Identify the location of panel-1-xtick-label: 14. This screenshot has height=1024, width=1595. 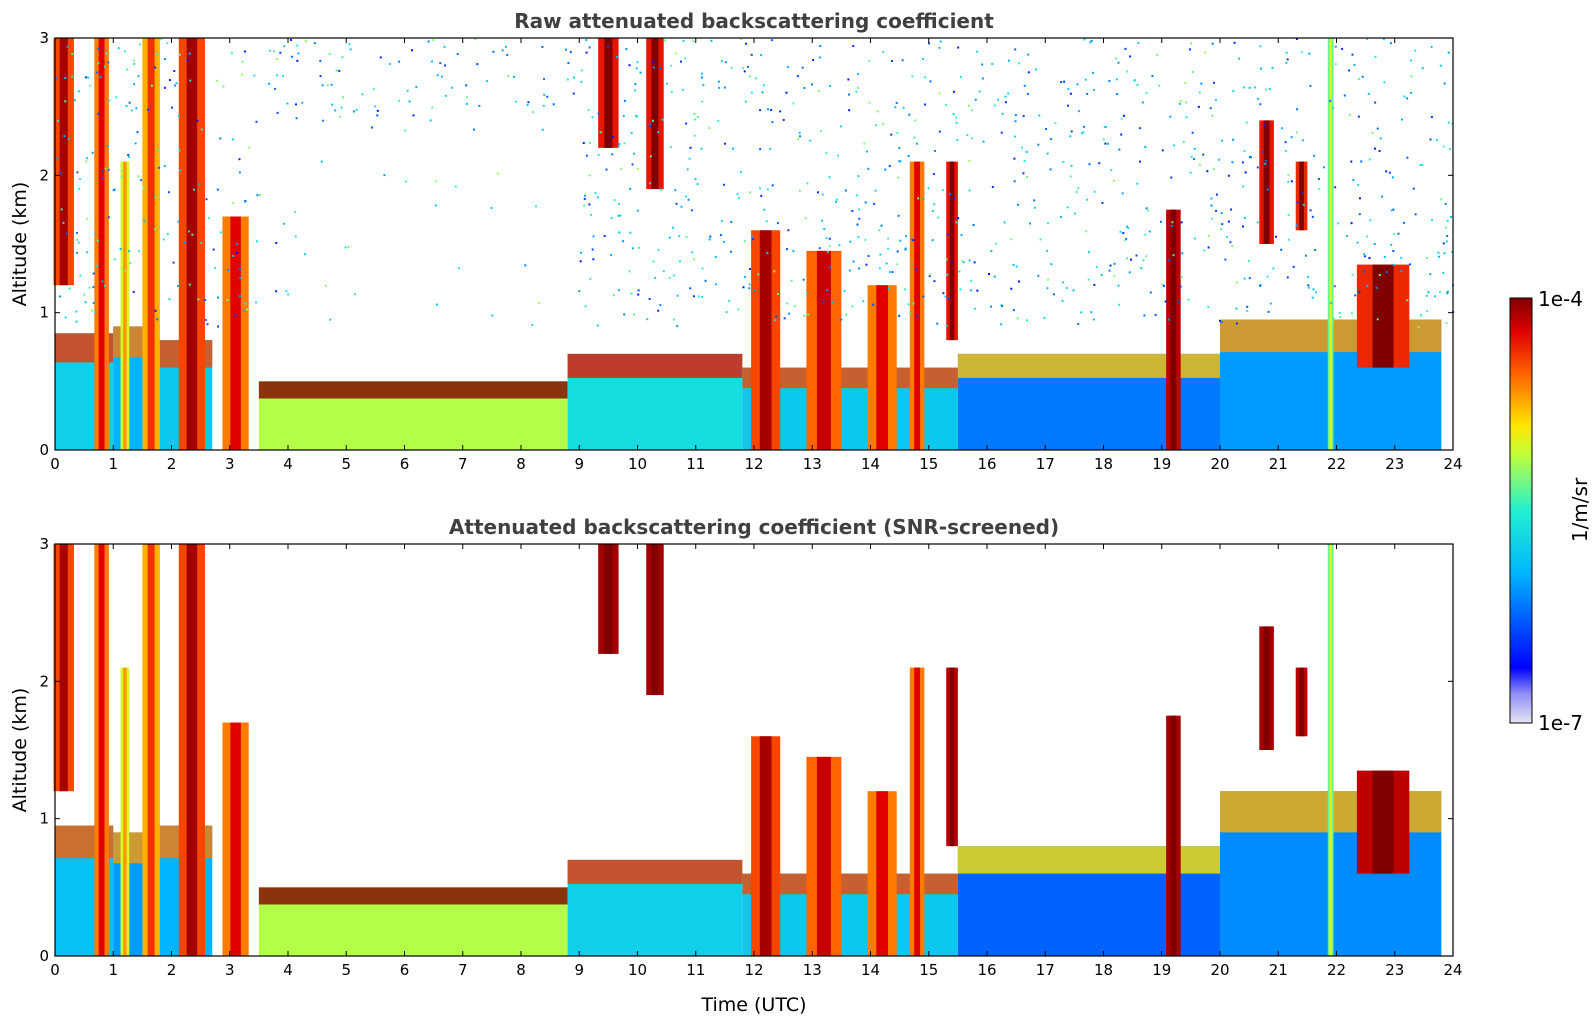
(870, 970).